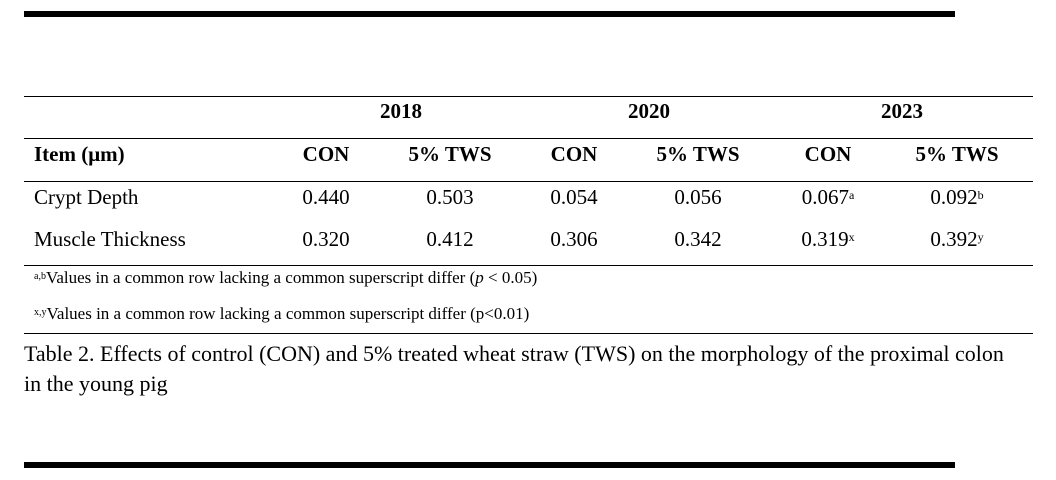 The width and height of the screenshot is (1056, 480). Describe the element at coordinates (851, 237) in the screenshot. I see `superscript: x` at that location.